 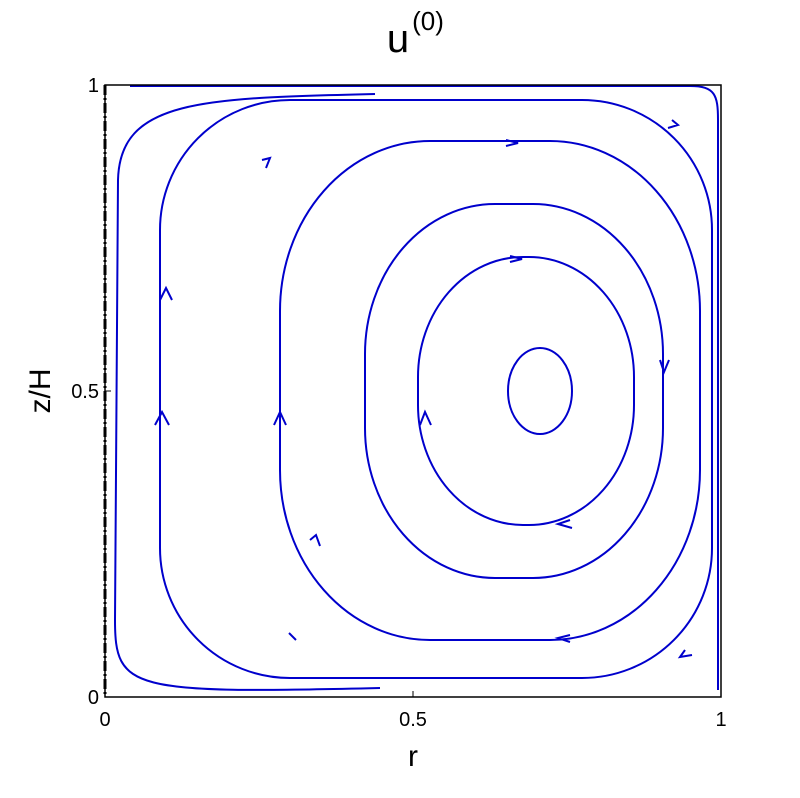 What do you see at coordinates (104, 720) in the screenshot?
I see `x-tick-label: 0` at bounding box center [104, 720].